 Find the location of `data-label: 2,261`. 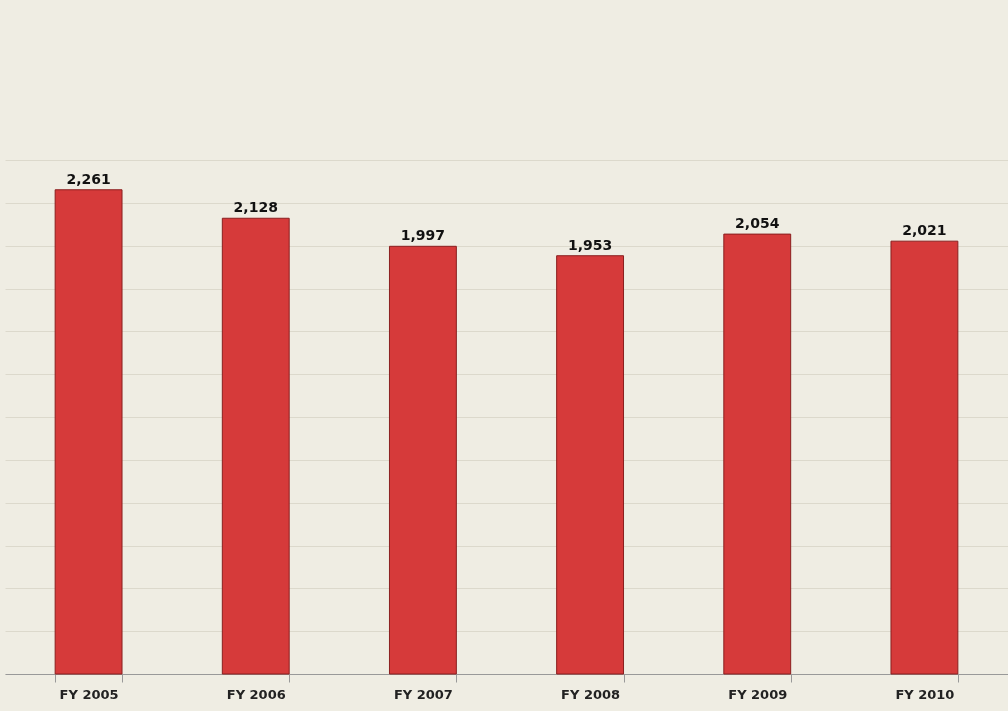

data-label: 2,261 is located at coordinates (88, 178).